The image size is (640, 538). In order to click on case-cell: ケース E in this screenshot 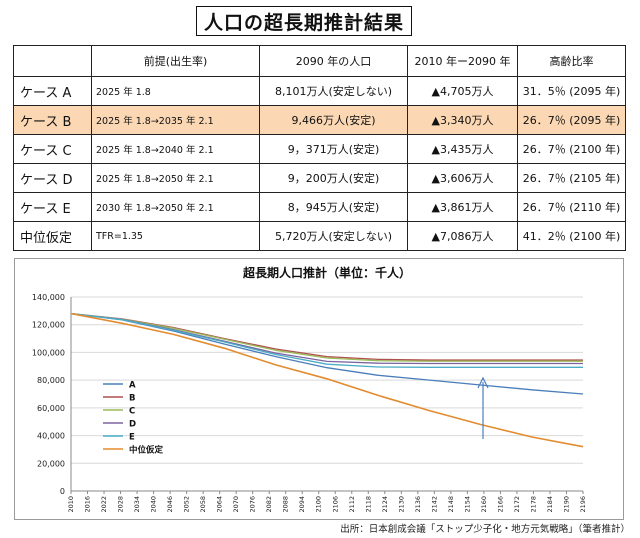, I will do `click(52, 207)`.